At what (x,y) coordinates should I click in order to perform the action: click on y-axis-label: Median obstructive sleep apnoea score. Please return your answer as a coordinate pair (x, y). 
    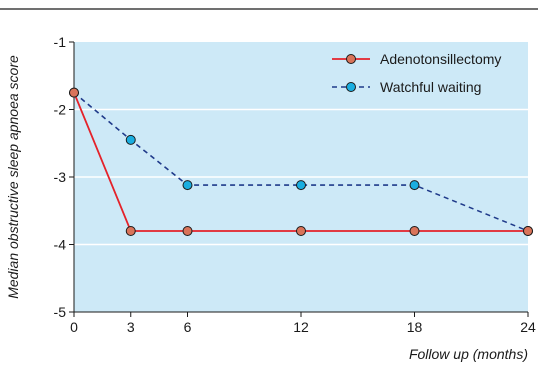
    Looking at the image, I should click on (13, 177).